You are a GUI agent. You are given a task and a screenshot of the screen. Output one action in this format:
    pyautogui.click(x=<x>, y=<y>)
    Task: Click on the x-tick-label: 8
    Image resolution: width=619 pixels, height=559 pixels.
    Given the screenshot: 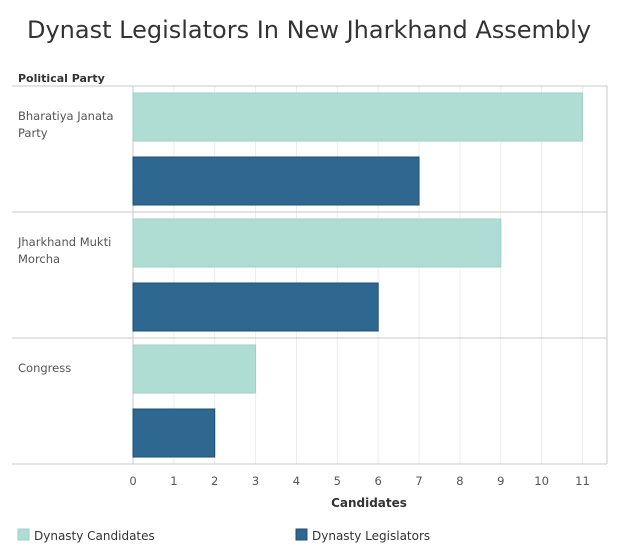 What is the action you would take?
    pyautogui.click(x=459, y=481)
    